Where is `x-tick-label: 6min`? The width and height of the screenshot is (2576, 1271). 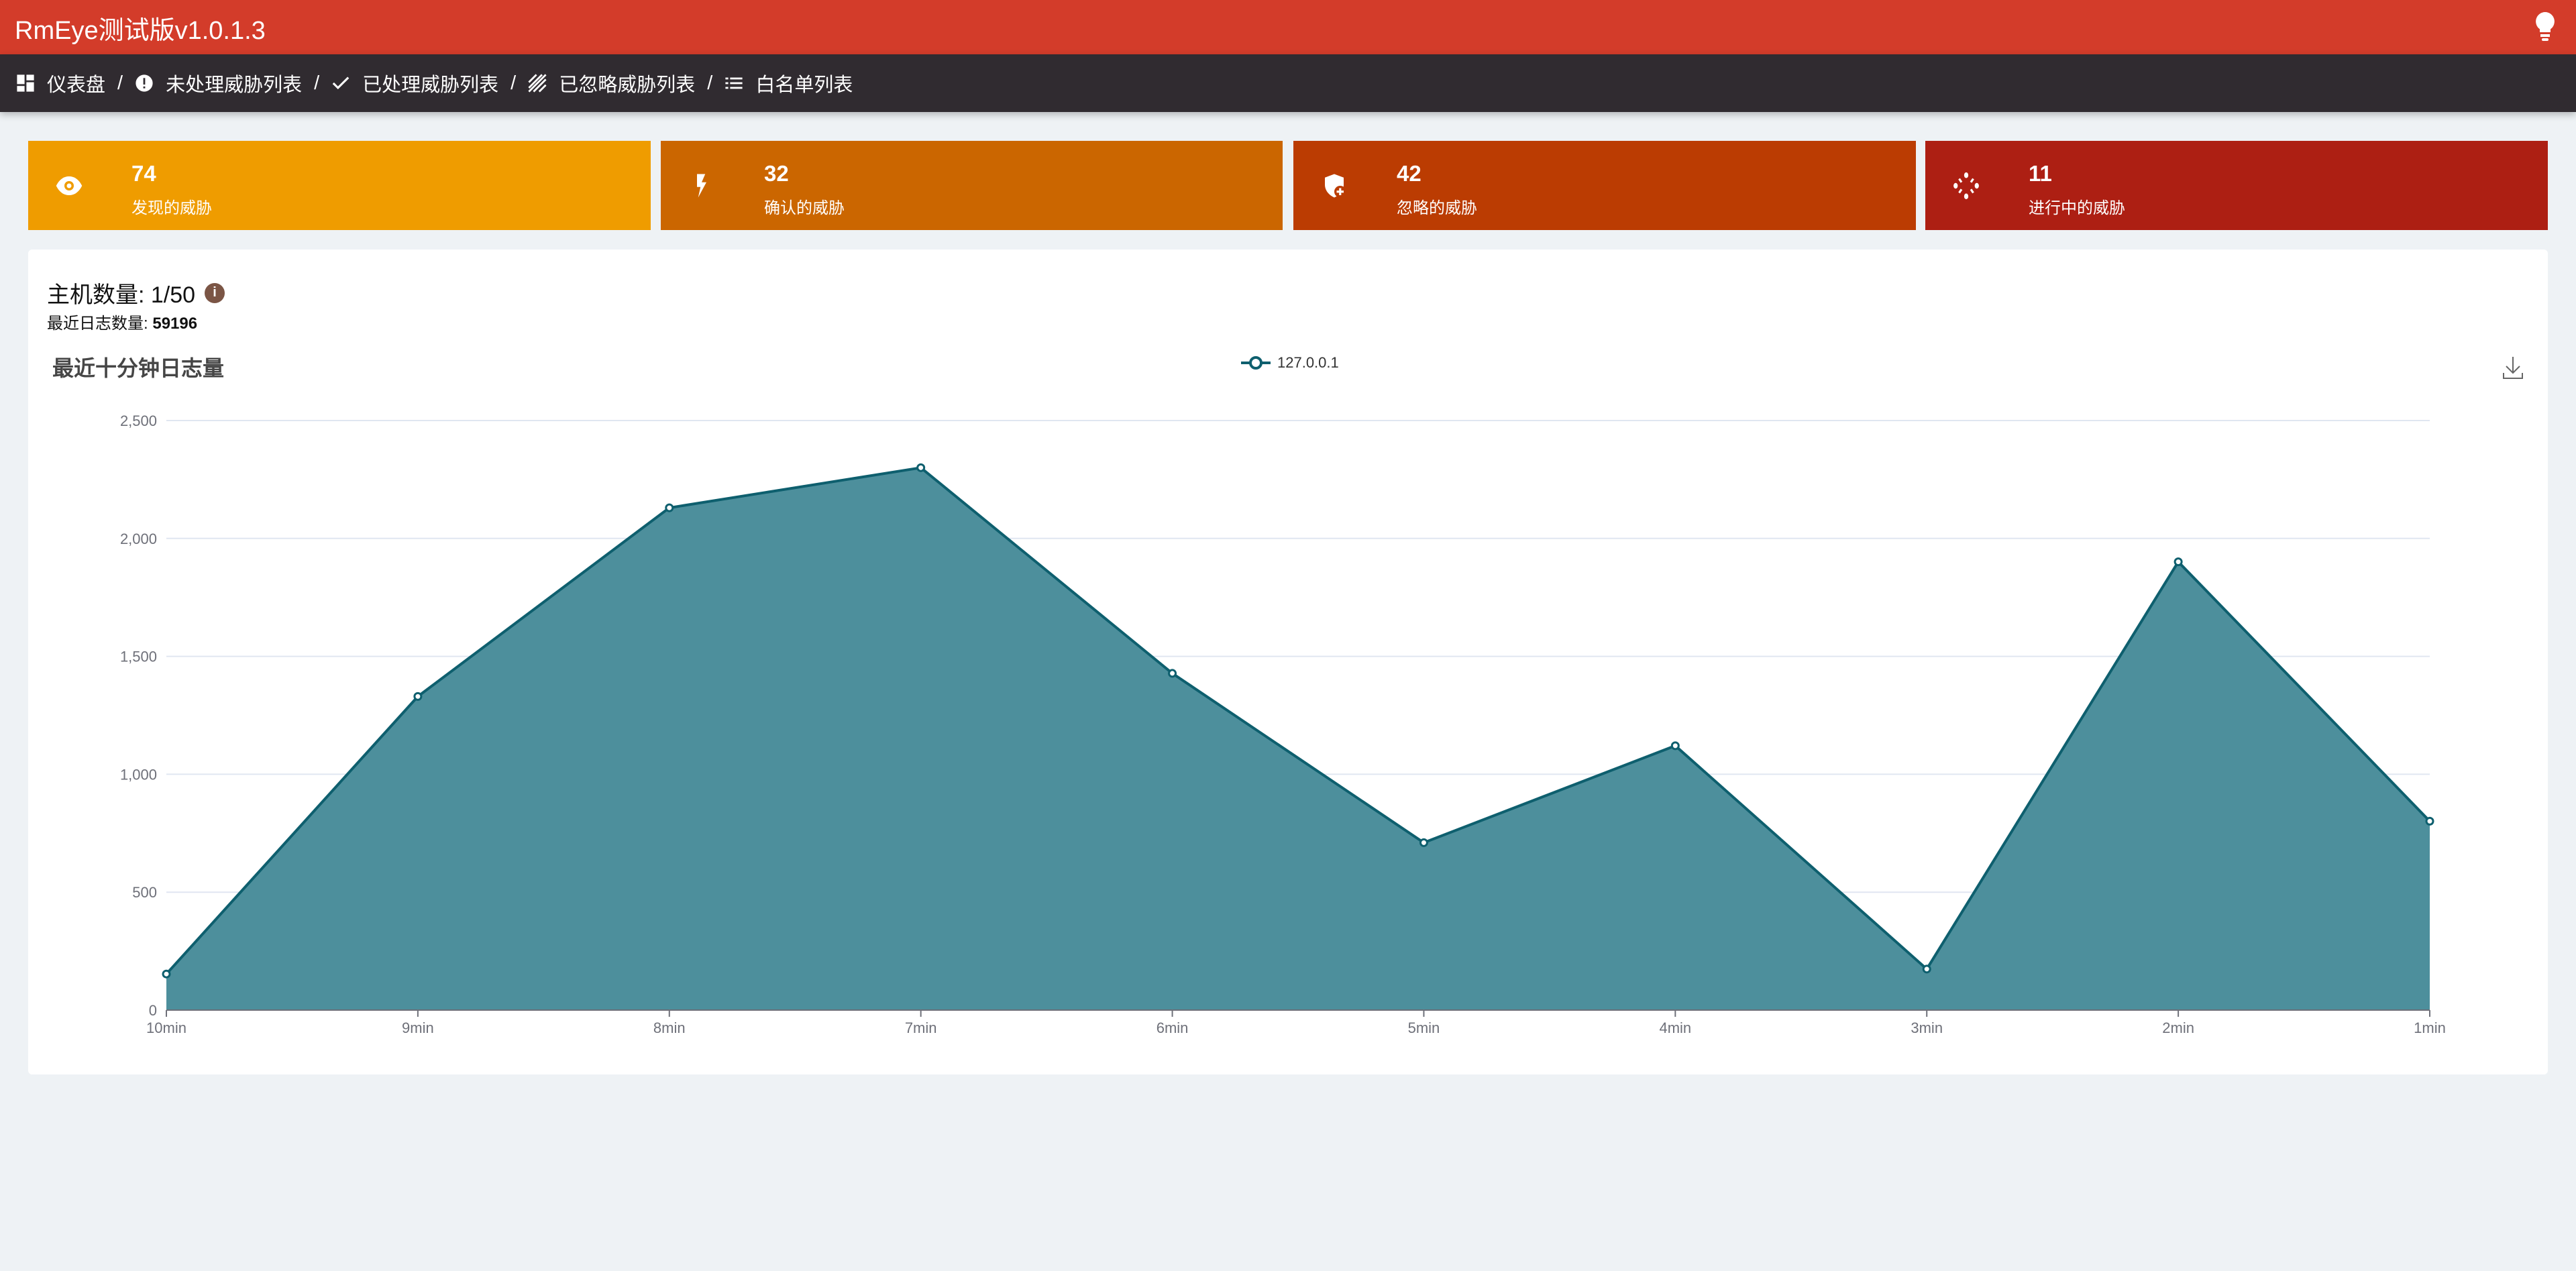
x-tick-label: 6min is located at coordinates (1173, 1027).